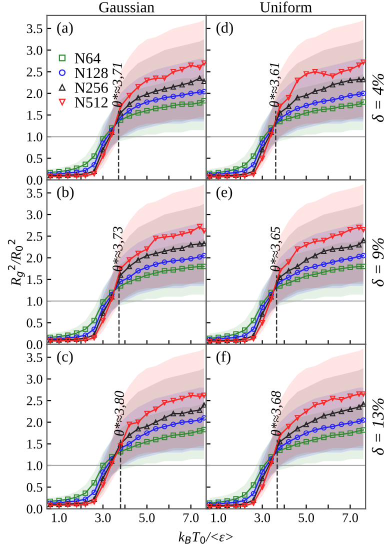 Image resolution: width=391 pixels, height=553 pixels. What do you see at coordinates (65, 357) in the screenshot?
I see `annotation: (c)` at bounding box center [65, 357].